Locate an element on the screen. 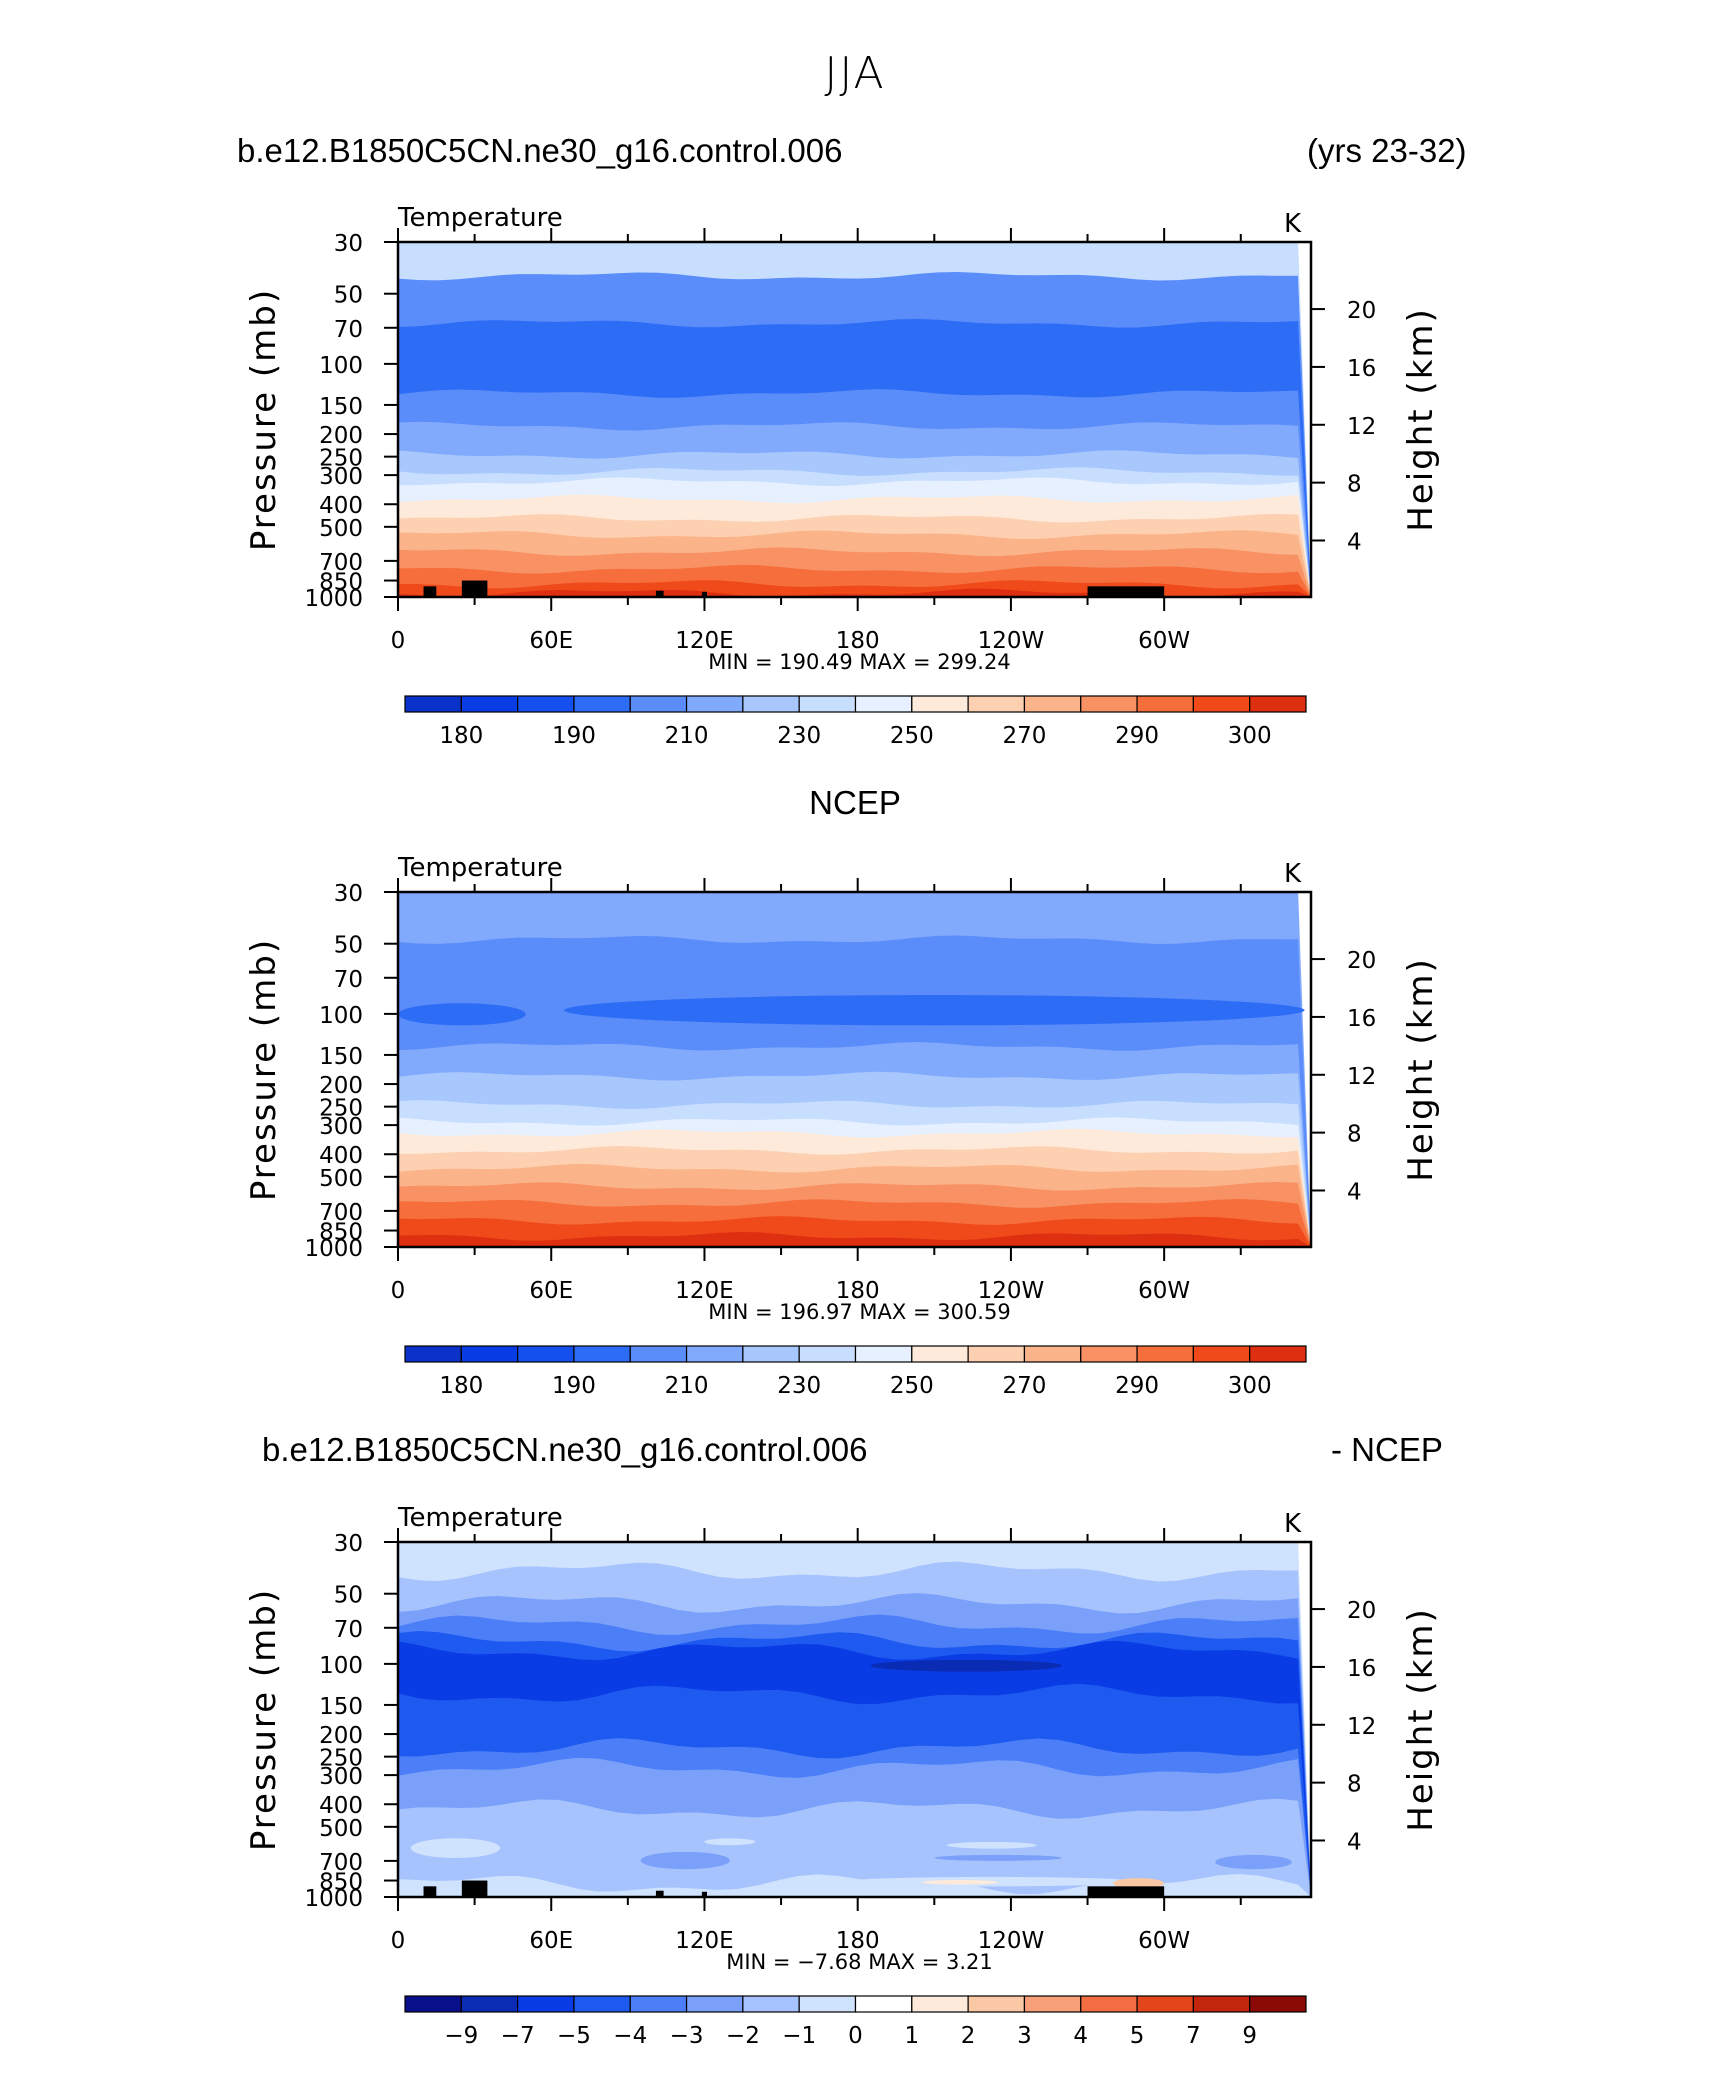 Image resolution: width=1710 pixels, height=2074 pixels. colorbar-label: 180 is located at coordinates (461, 1386).